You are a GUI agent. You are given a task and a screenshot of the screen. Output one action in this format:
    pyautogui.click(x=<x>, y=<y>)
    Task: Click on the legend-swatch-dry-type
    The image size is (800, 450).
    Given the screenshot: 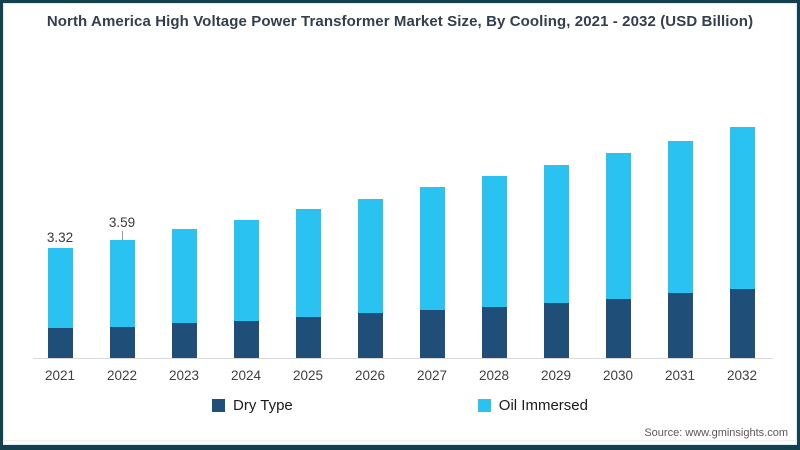 What is the action you would take?
    pyautogui.click(x=219, y=405)
    